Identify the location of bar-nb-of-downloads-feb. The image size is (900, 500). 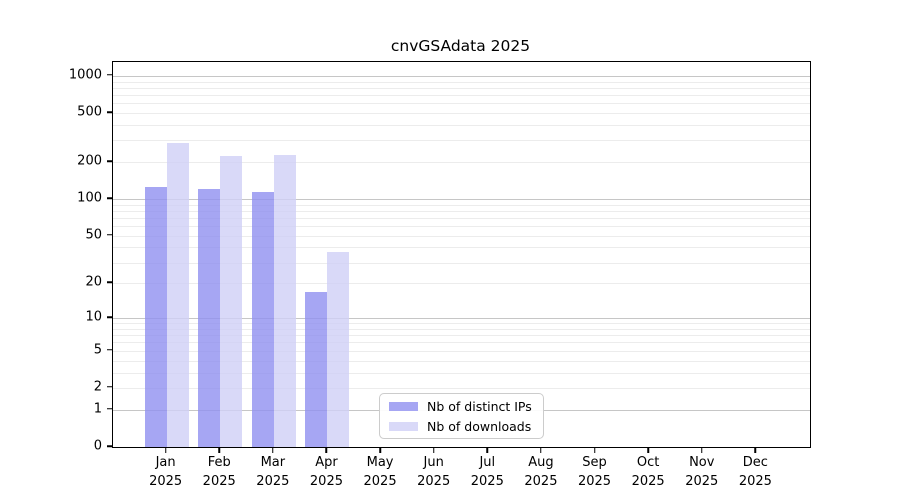
(231, 301).